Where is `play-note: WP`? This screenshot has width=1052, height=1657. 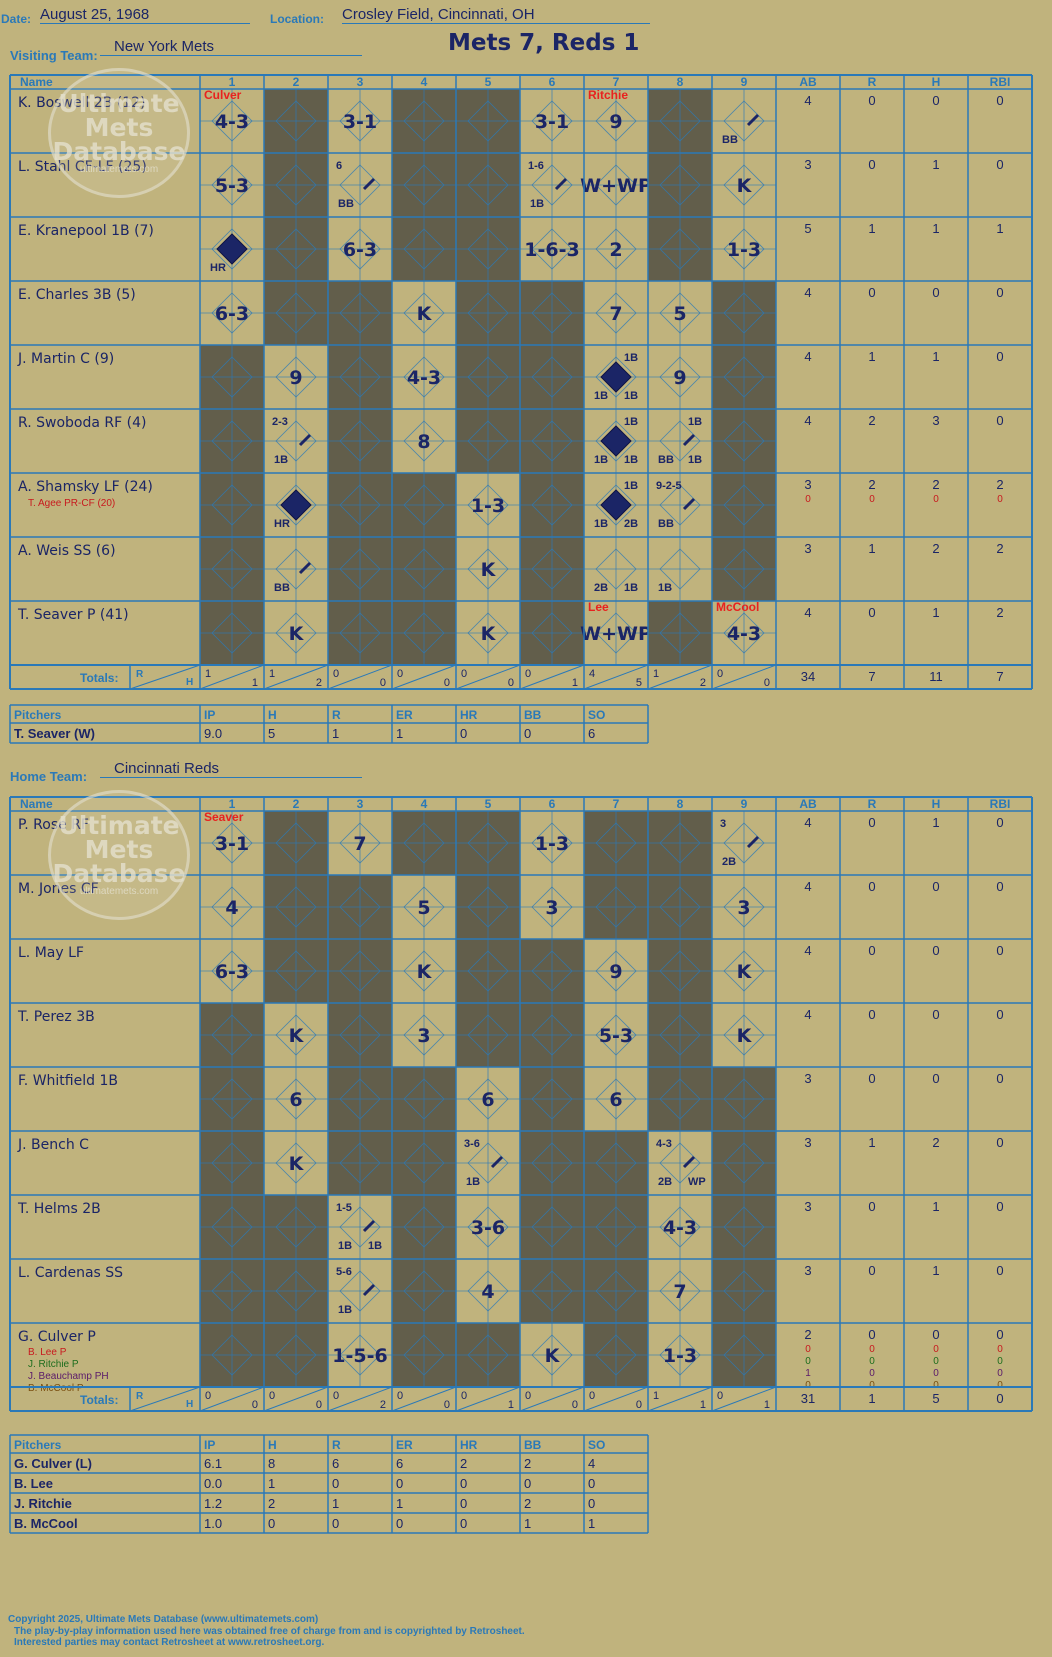
play-note: WP is located at coordinates (697, 1182).